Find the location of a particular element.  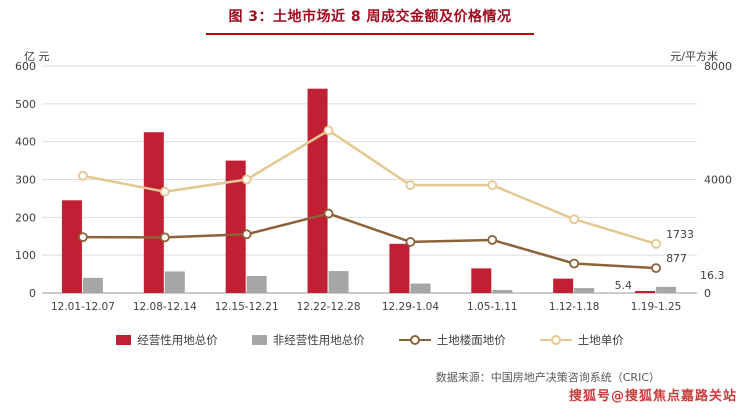

svg-text: 200 is located at coordinates (25, 217).